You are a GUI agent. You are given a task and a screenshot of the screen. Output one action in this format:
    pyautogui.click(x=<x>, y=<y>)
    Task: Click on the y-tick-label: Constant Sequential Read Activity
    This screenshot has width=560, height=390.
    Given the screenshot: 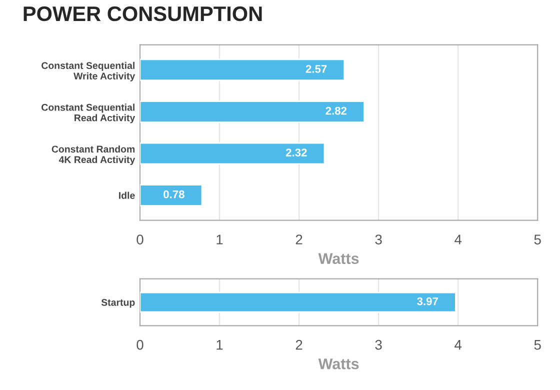 What is the action you would take?
    pyautogui.click(x=89, y=114)
    